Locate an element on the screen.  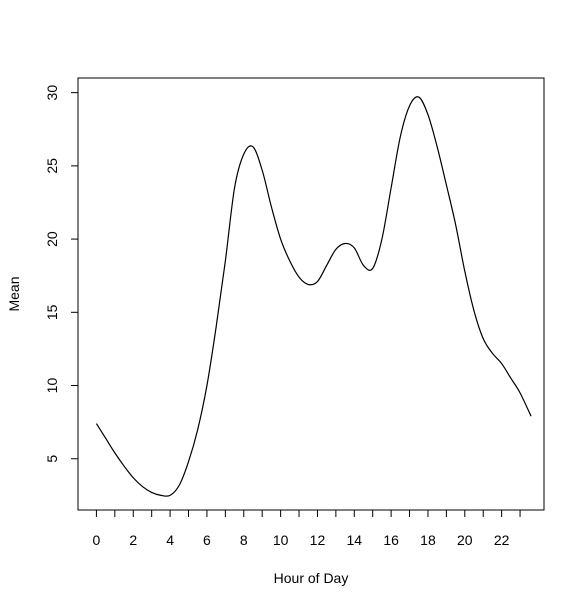
x-tick-label: 0 is located at coordinates (97, 540).